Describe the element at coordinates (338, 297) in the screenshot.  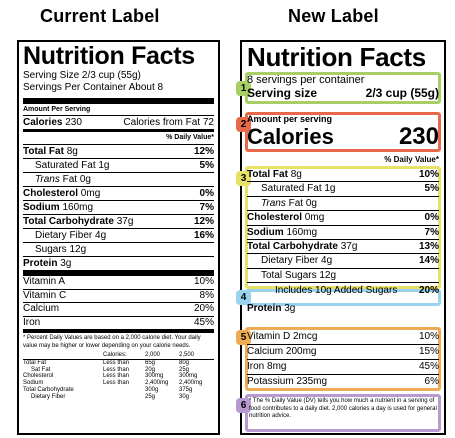
I see `highlight-box-4: 4` at that location.